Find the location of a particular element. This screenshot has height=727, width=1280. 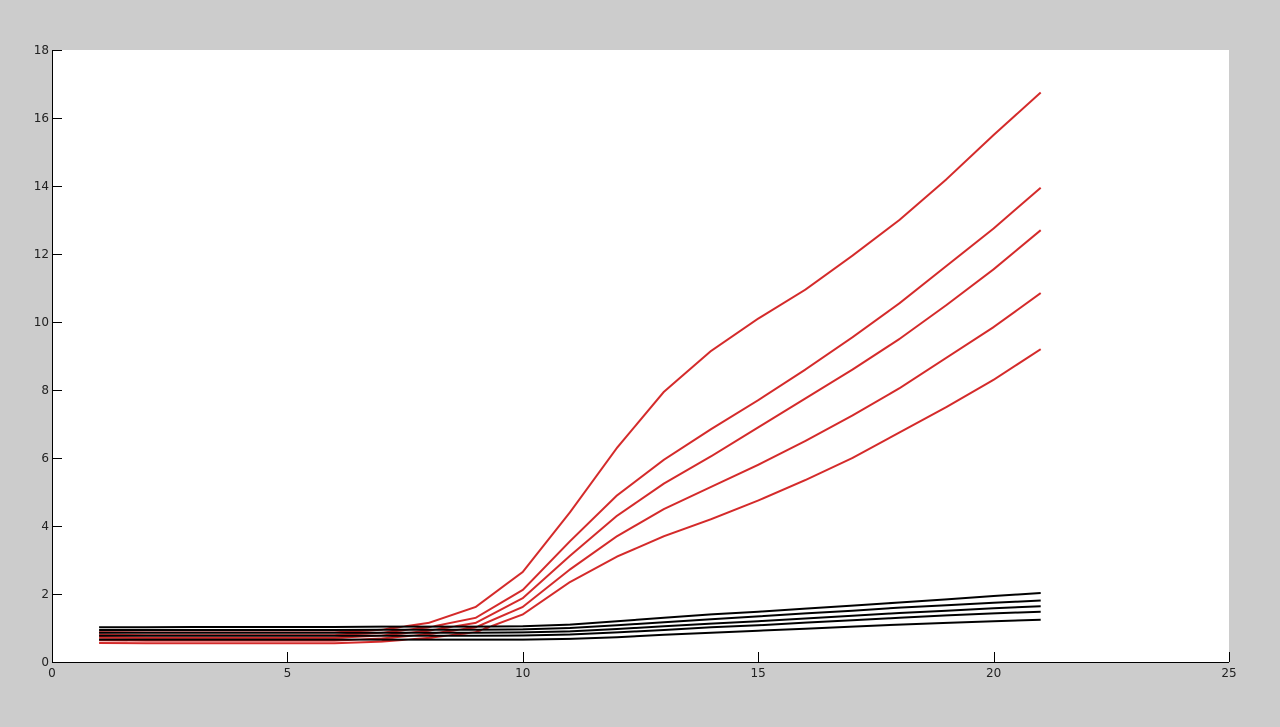

y-tick-label: 2 is located at coordinates (45, 594).